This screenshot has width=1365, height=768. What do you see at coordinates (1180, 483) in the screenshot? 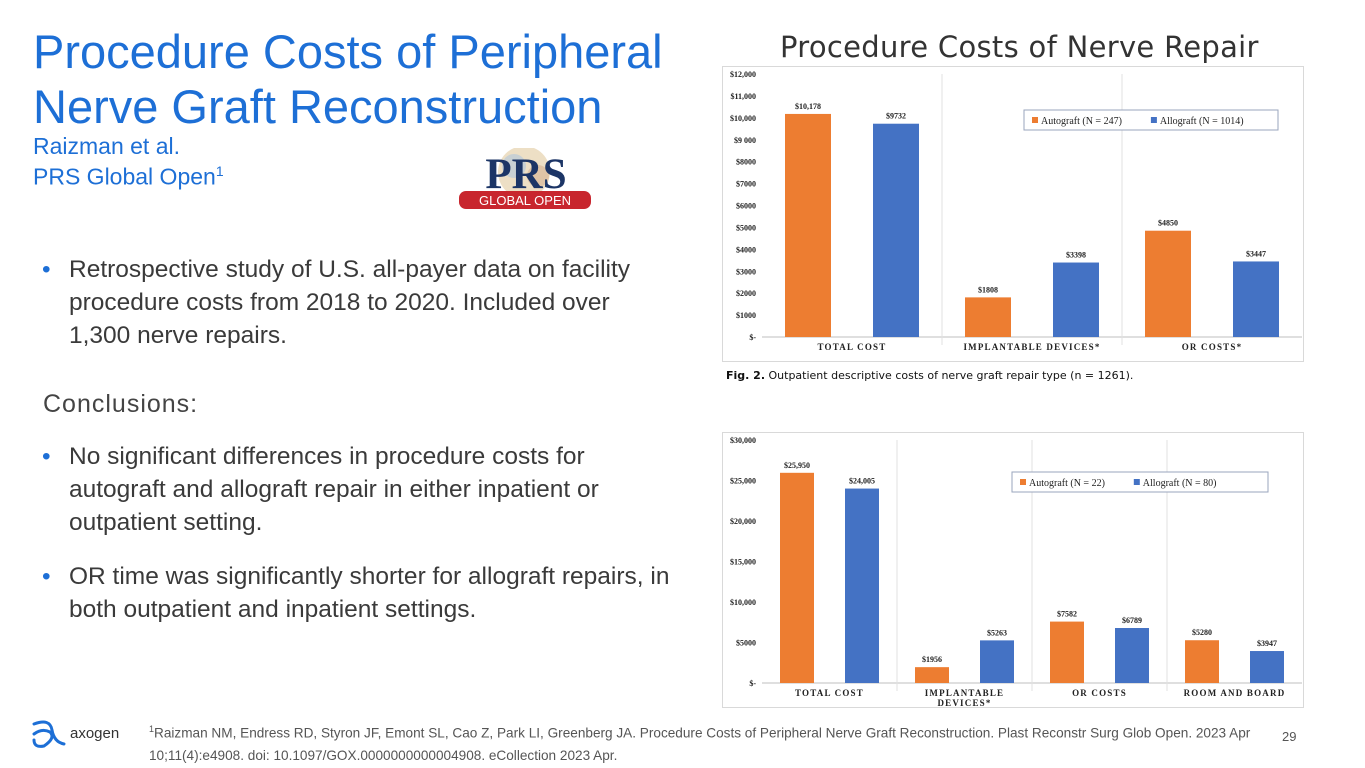
I see `legend-label: Allograft (N = 80)` at bounding box center [1180, 483].